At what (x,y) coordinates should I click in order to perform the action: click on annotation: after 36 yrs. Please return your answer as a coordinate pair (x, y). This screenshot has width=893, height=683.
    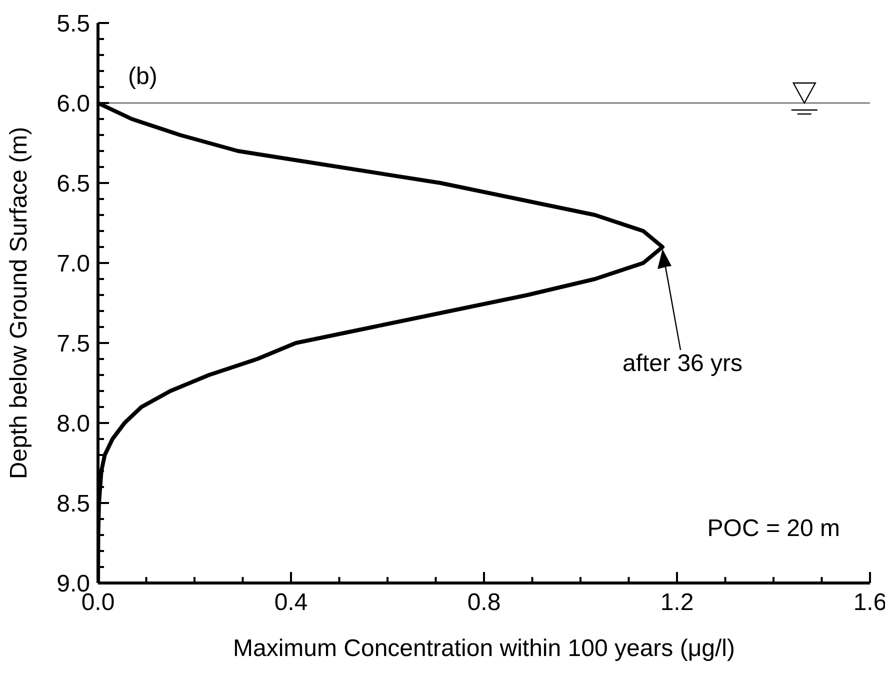
    Looking at the image, I should click on (682, 363).